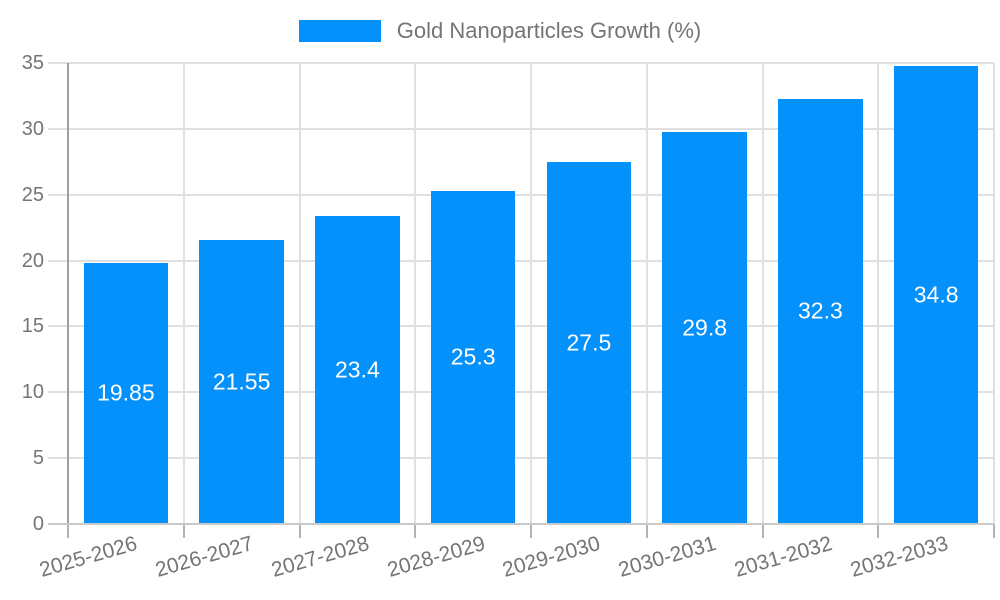  What do you see at coordinates (339, 31) in the screenshot?
I see `legend-swatch` at bounding box center [339, 31].